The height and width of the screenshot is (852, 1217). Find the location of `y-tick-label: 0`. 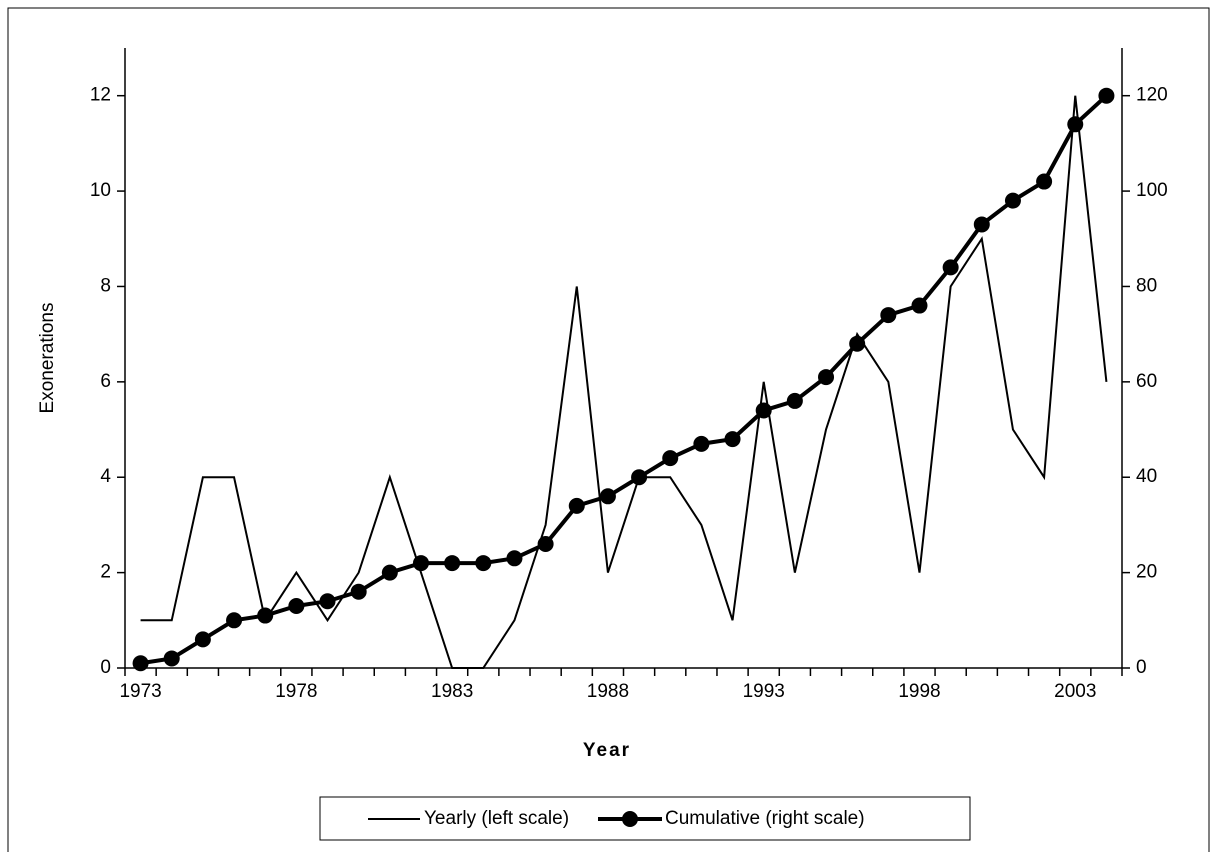

y-tick-label: 0 is located at coordinates (105, 667).